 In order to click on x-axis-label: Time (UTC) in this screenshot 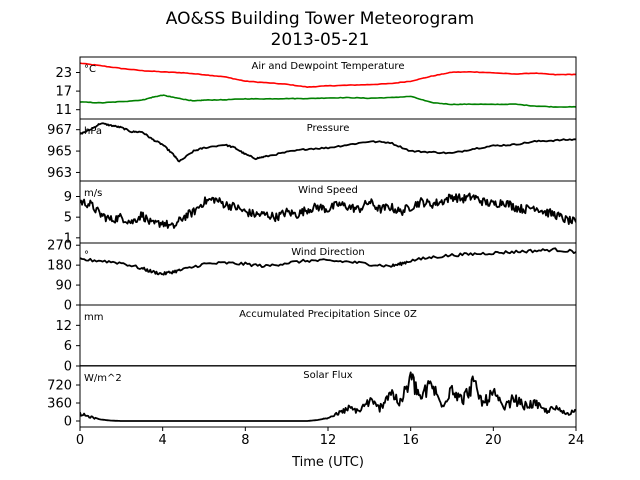, I will do `click(327, 462)`.